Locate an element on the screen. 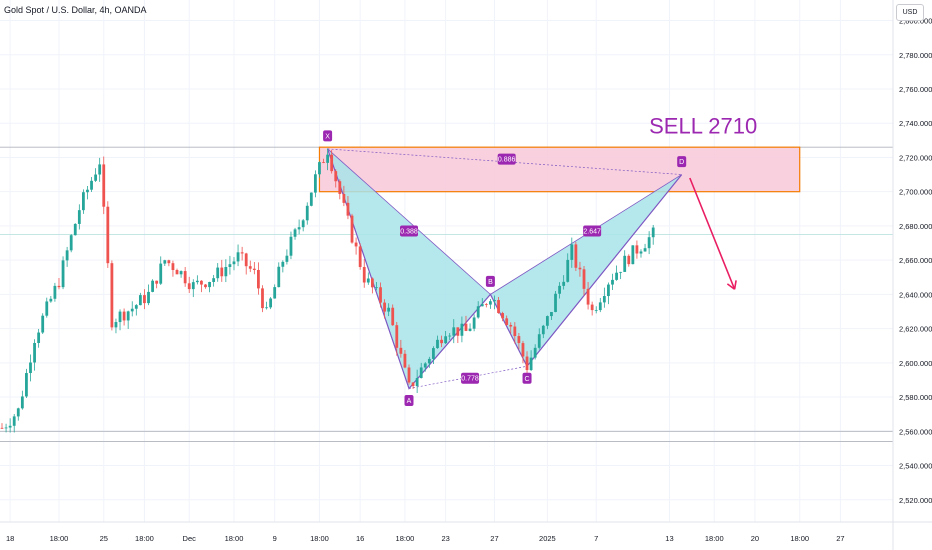  time-tick-label: 23 is located at coordinates (445, 538).